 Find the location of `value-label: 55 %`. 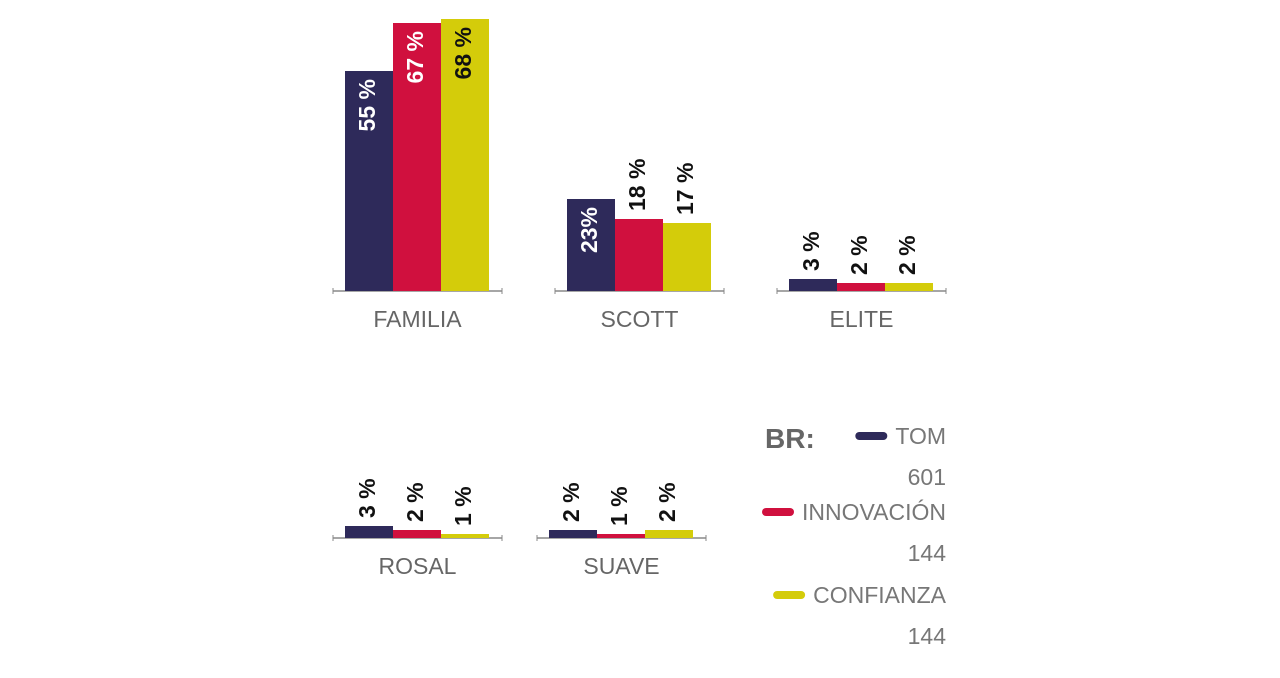

value-label: 55 % is located at coordinates (367, 105).